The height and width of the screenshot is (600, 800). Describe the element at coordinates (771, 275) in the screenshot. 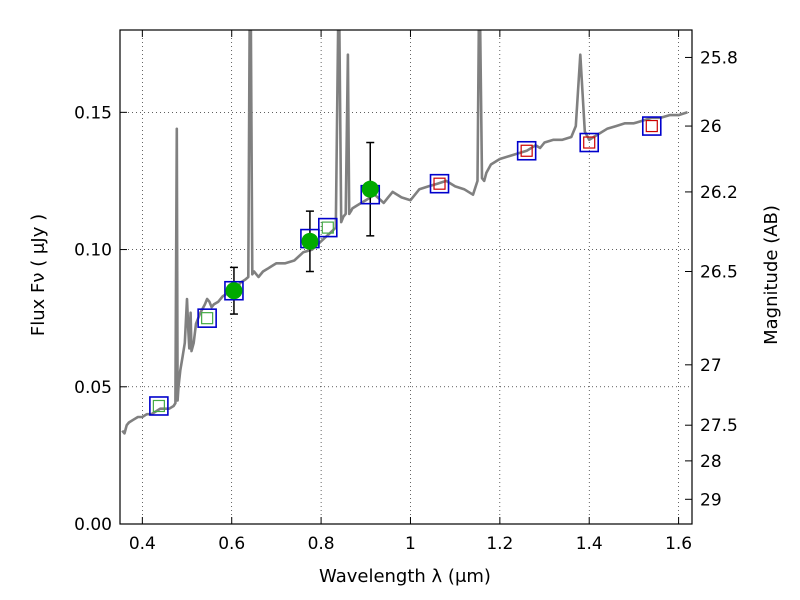

I see `y2-axis-label: Magnitude (AB)` at that location.